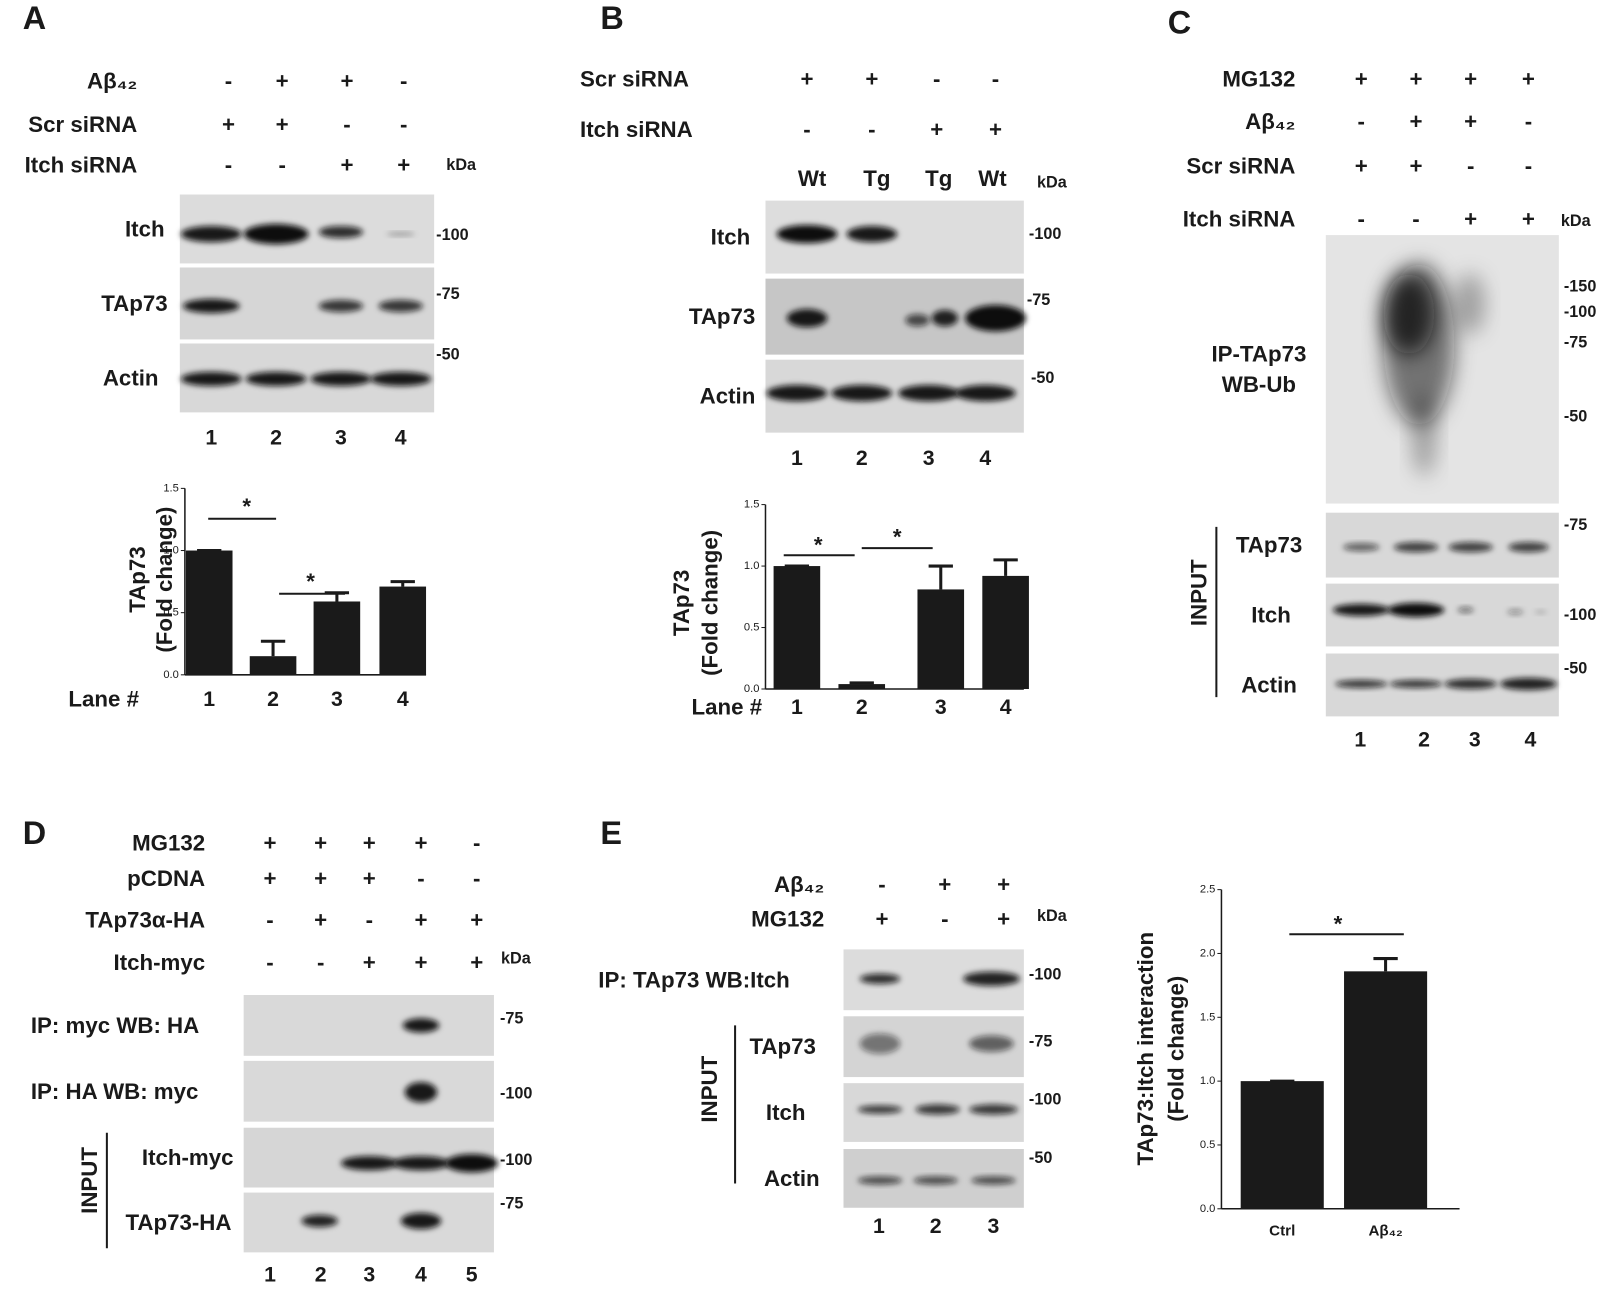 The height and width of the screenshot is (1301, 1610). What do you see at coordinates (693, 979) in the screenshot?
I see `blot-label: IP: TAp73 WB:Itch` at bounding box center [693, 979].